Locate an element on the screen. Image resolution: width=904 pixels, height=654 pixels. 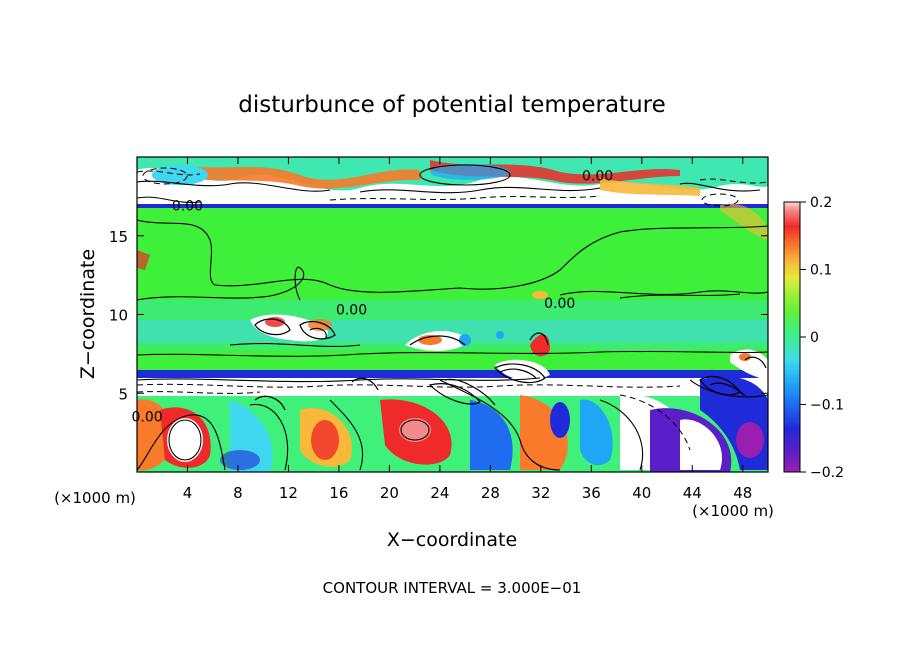
colorbar-ticks: 0.2 0.1 0 −0.1 −0.2 is located at coordinates (822, 338).